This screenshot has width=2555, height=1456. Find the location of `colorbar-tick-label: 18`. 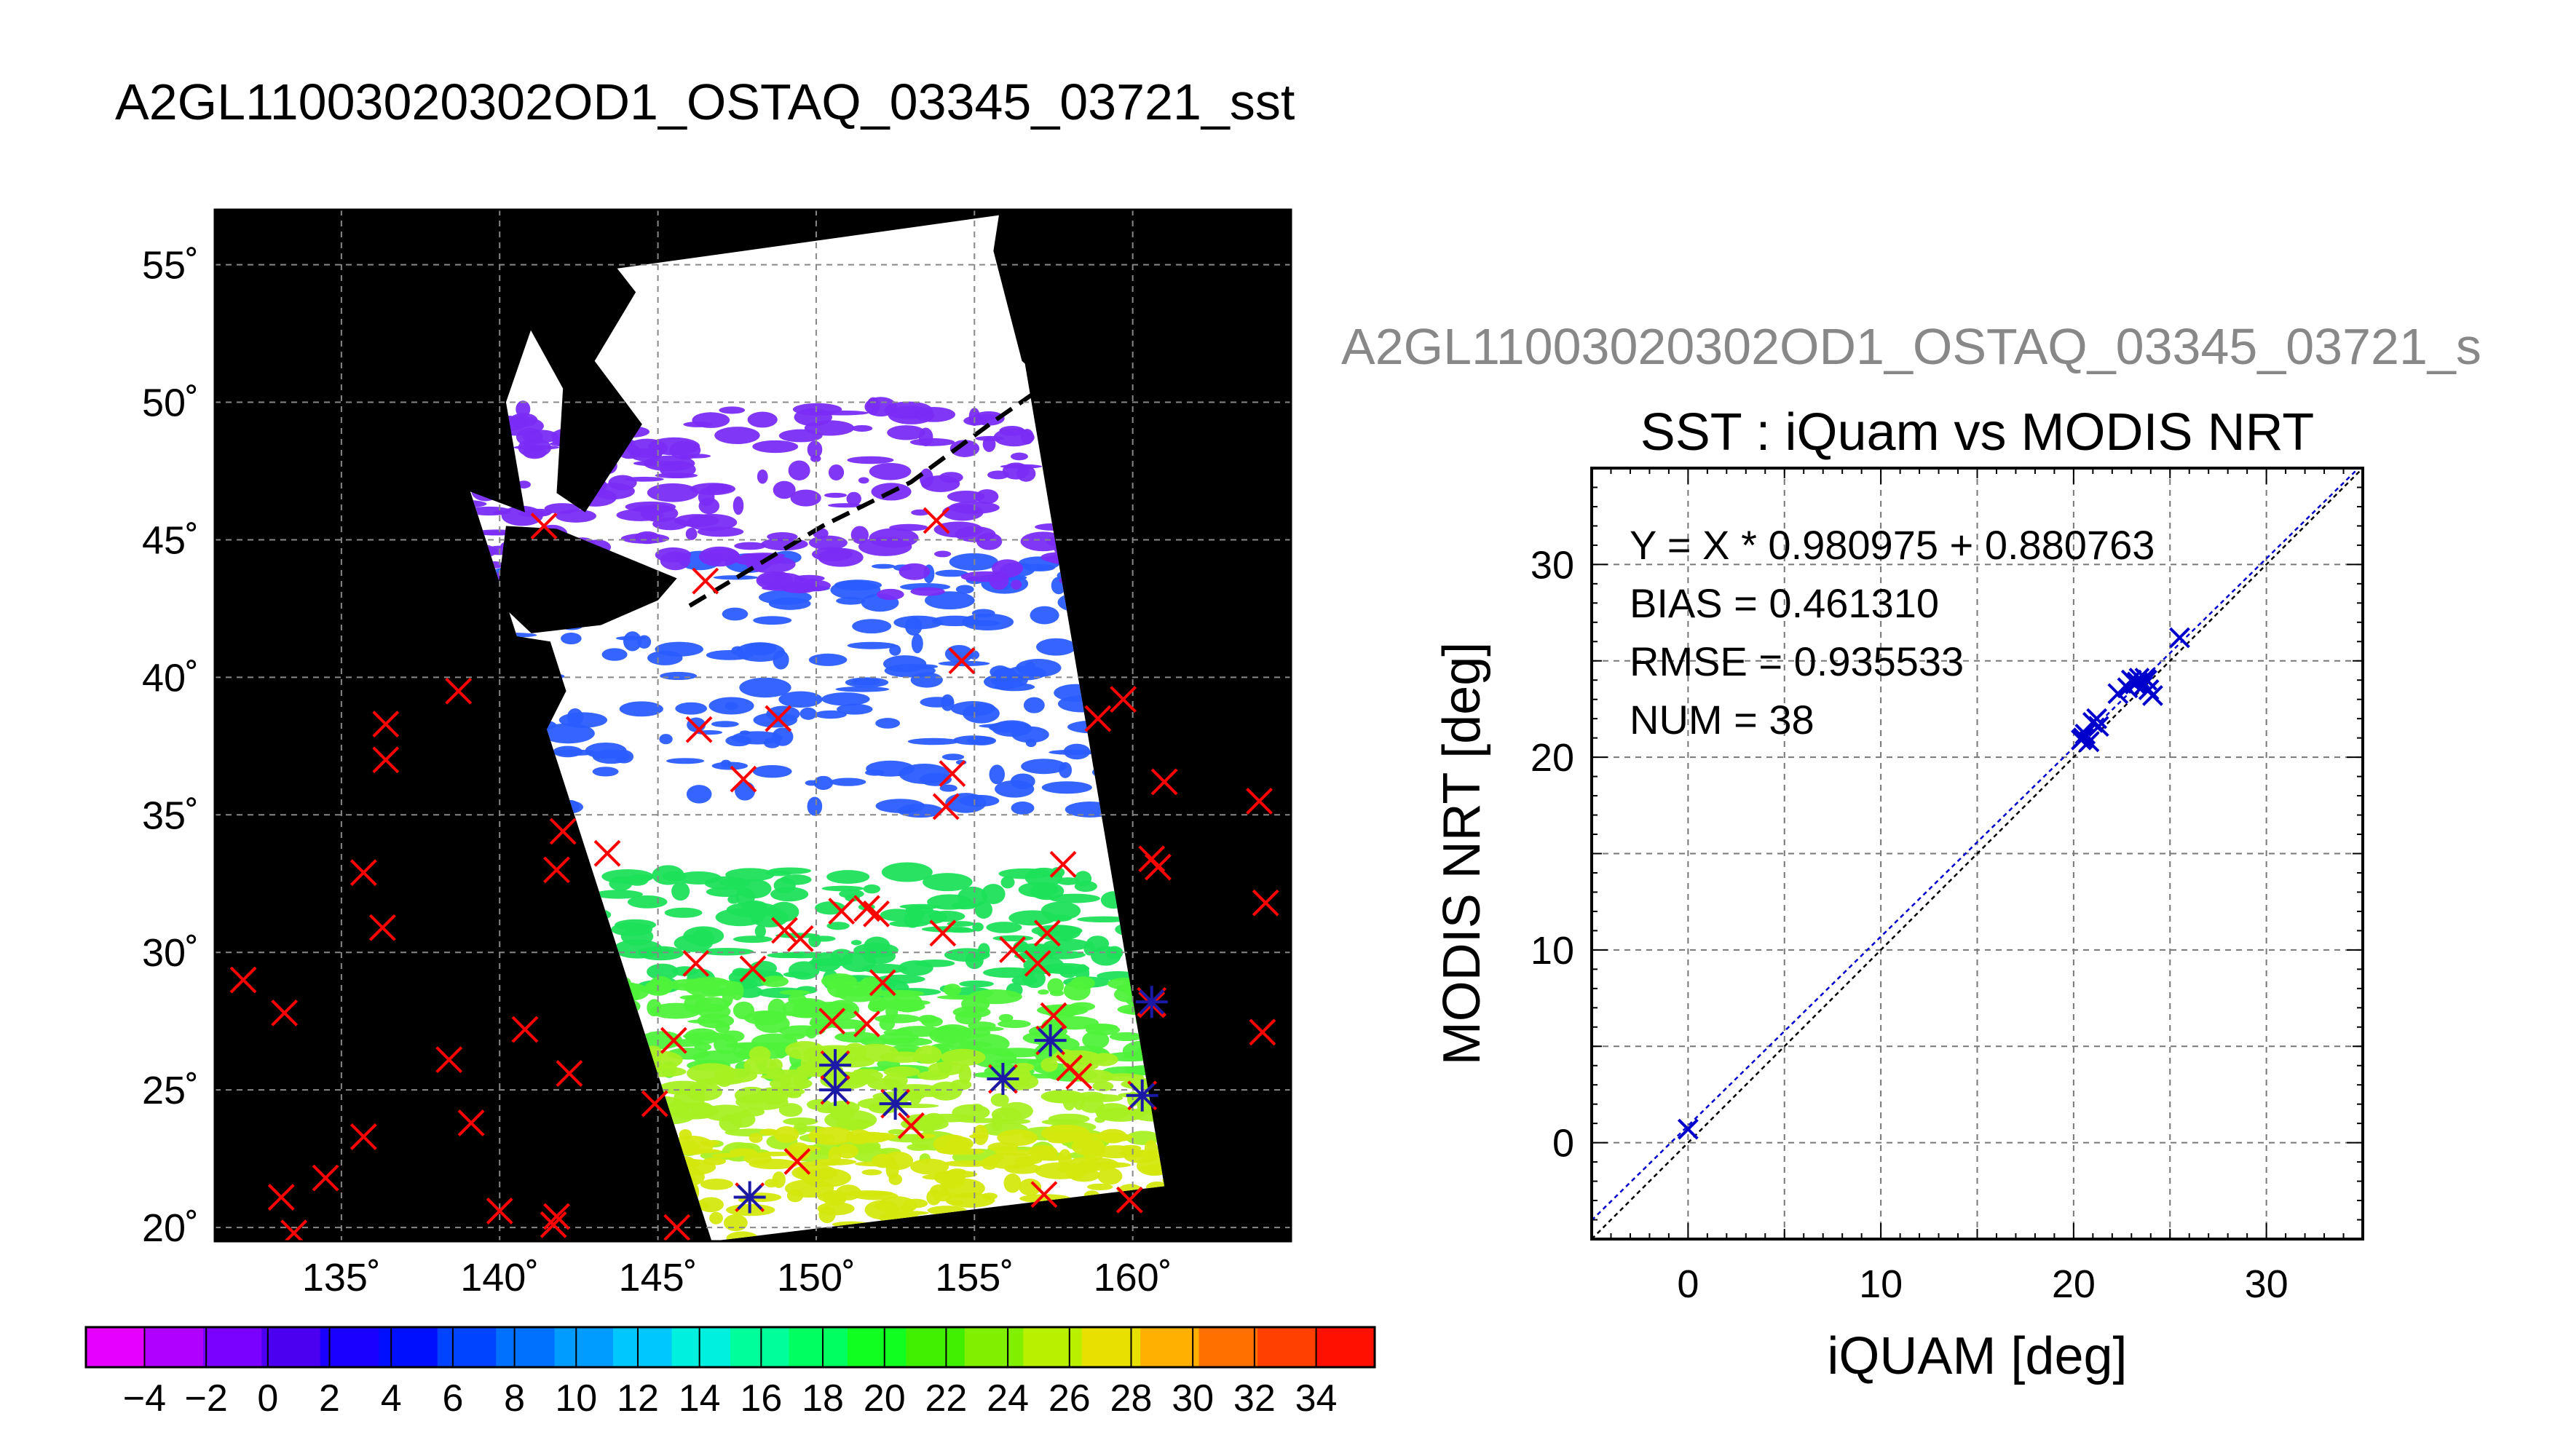

colorbar-tick-label: 18 is located at coordinates (823, 1398).